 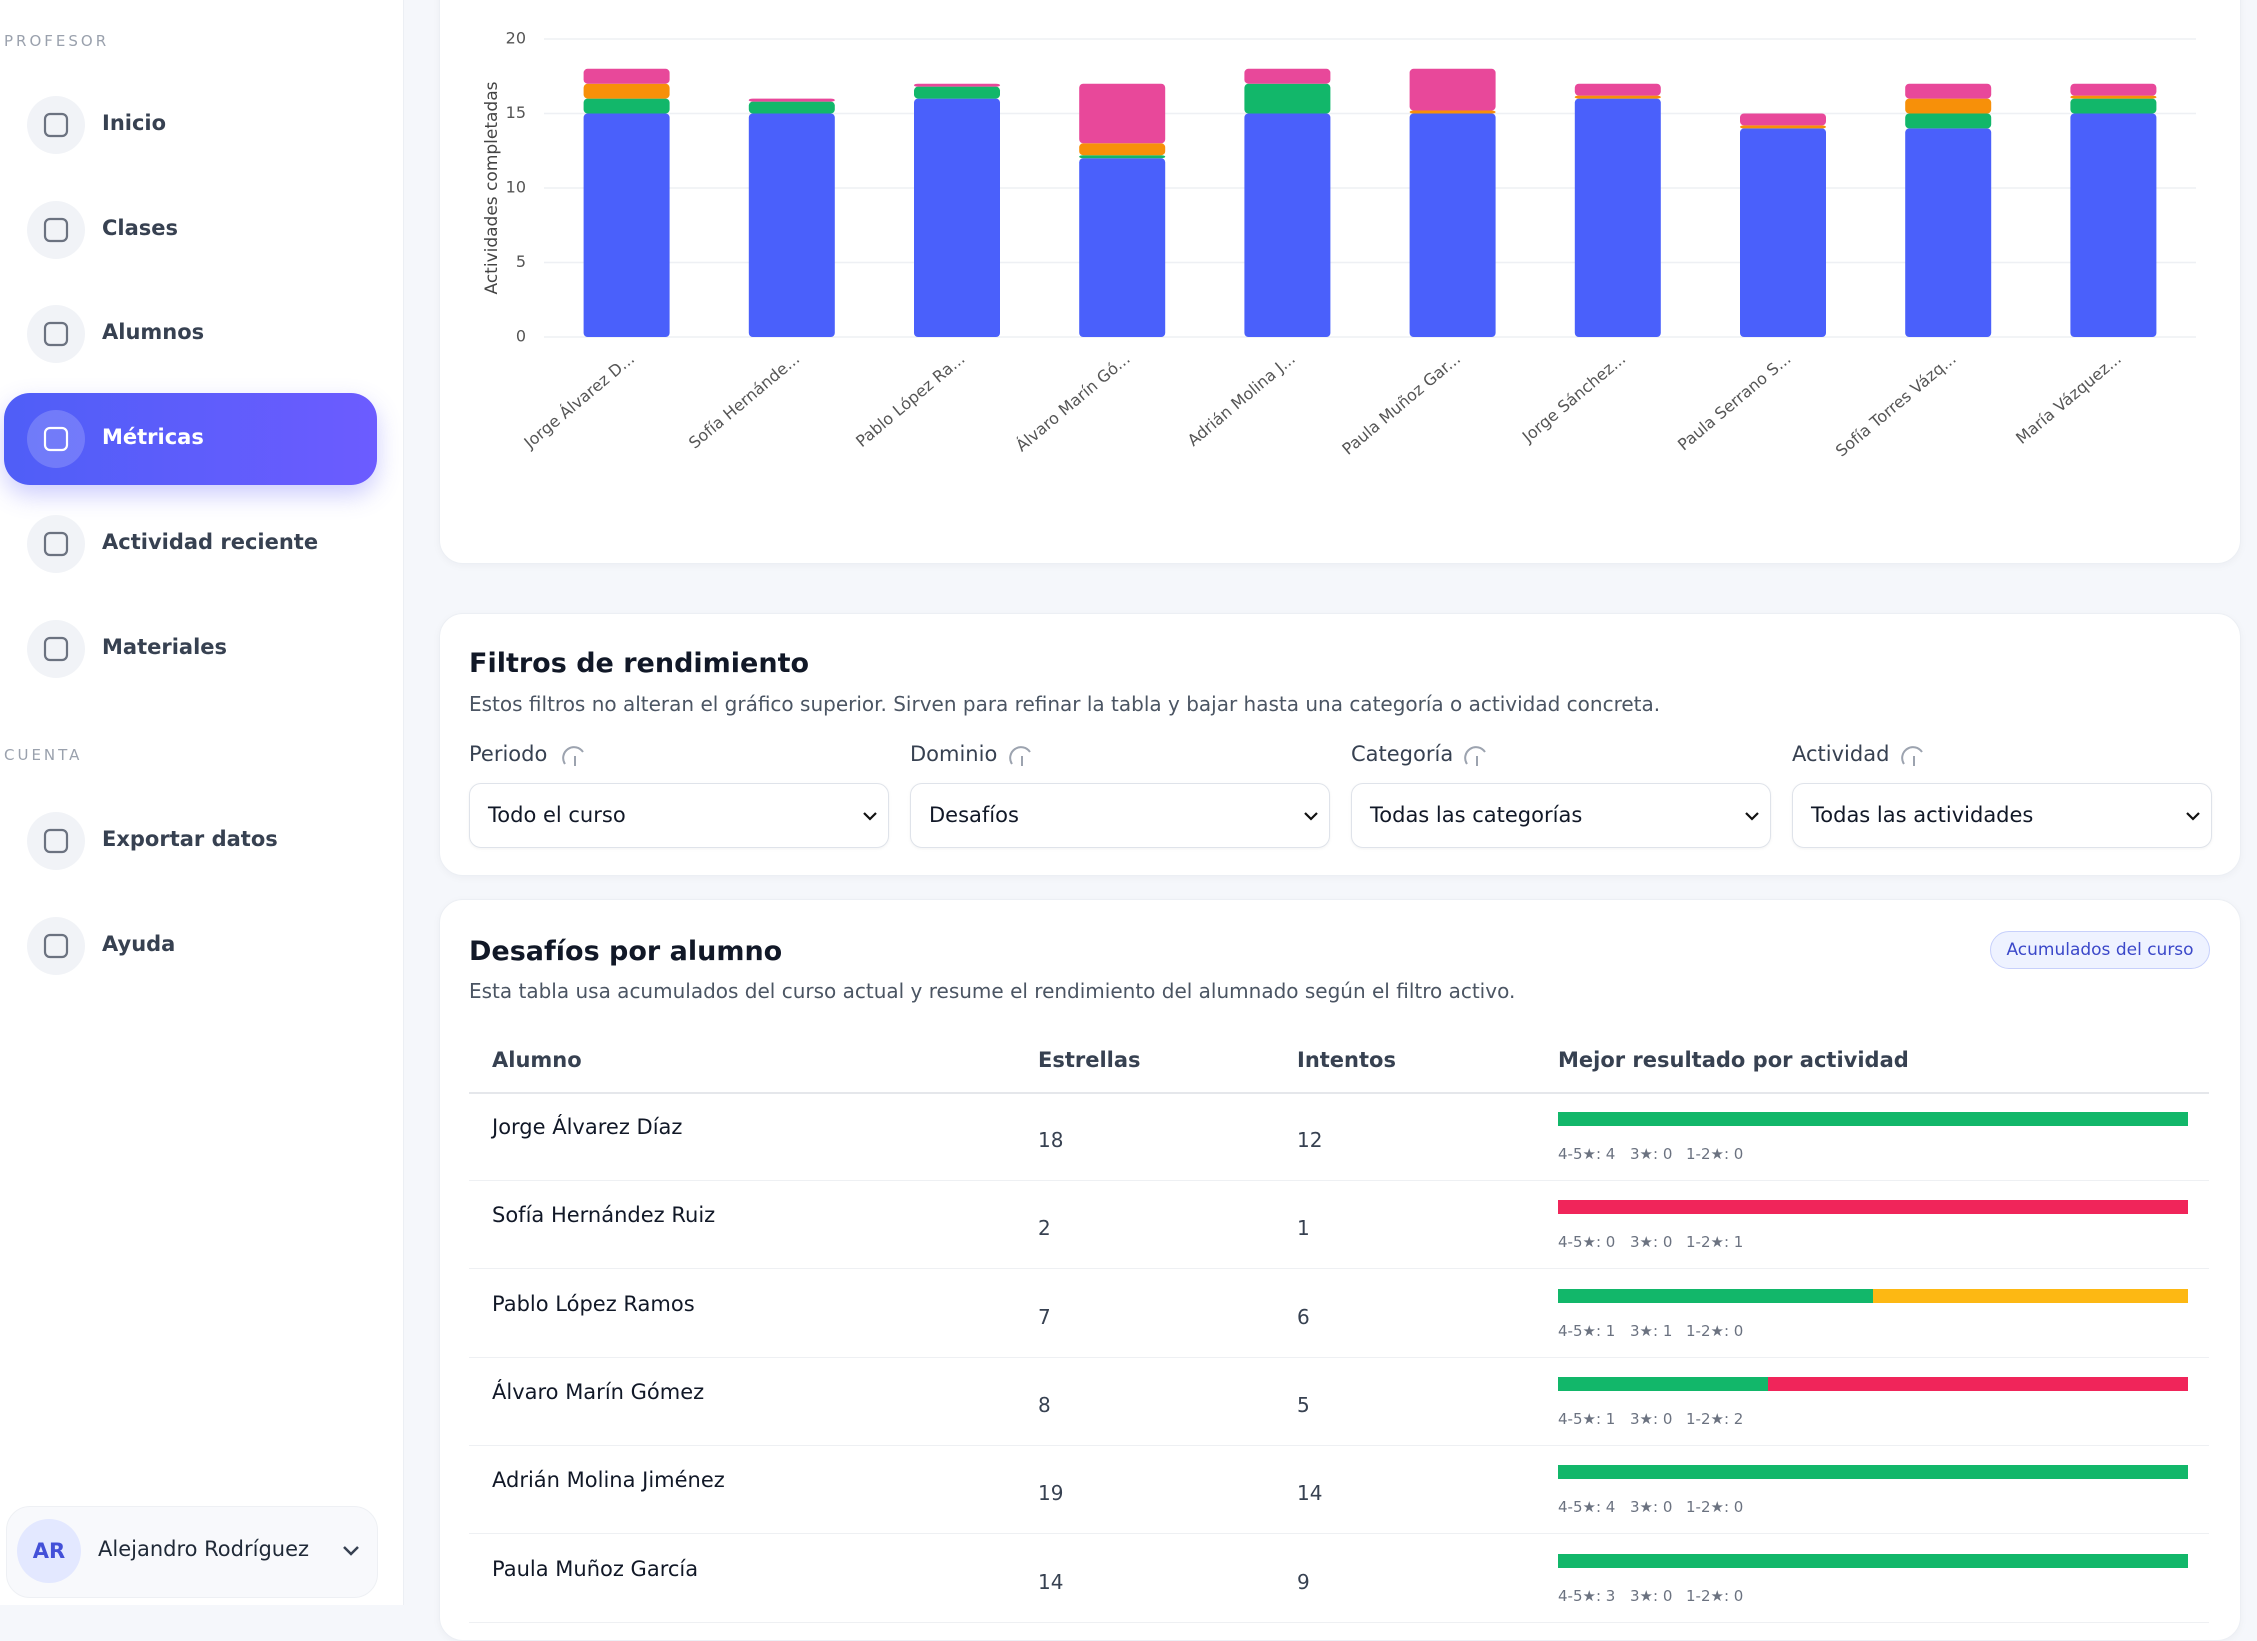 I want to click on nav-item: Inicio, so click(x=134, y=123).